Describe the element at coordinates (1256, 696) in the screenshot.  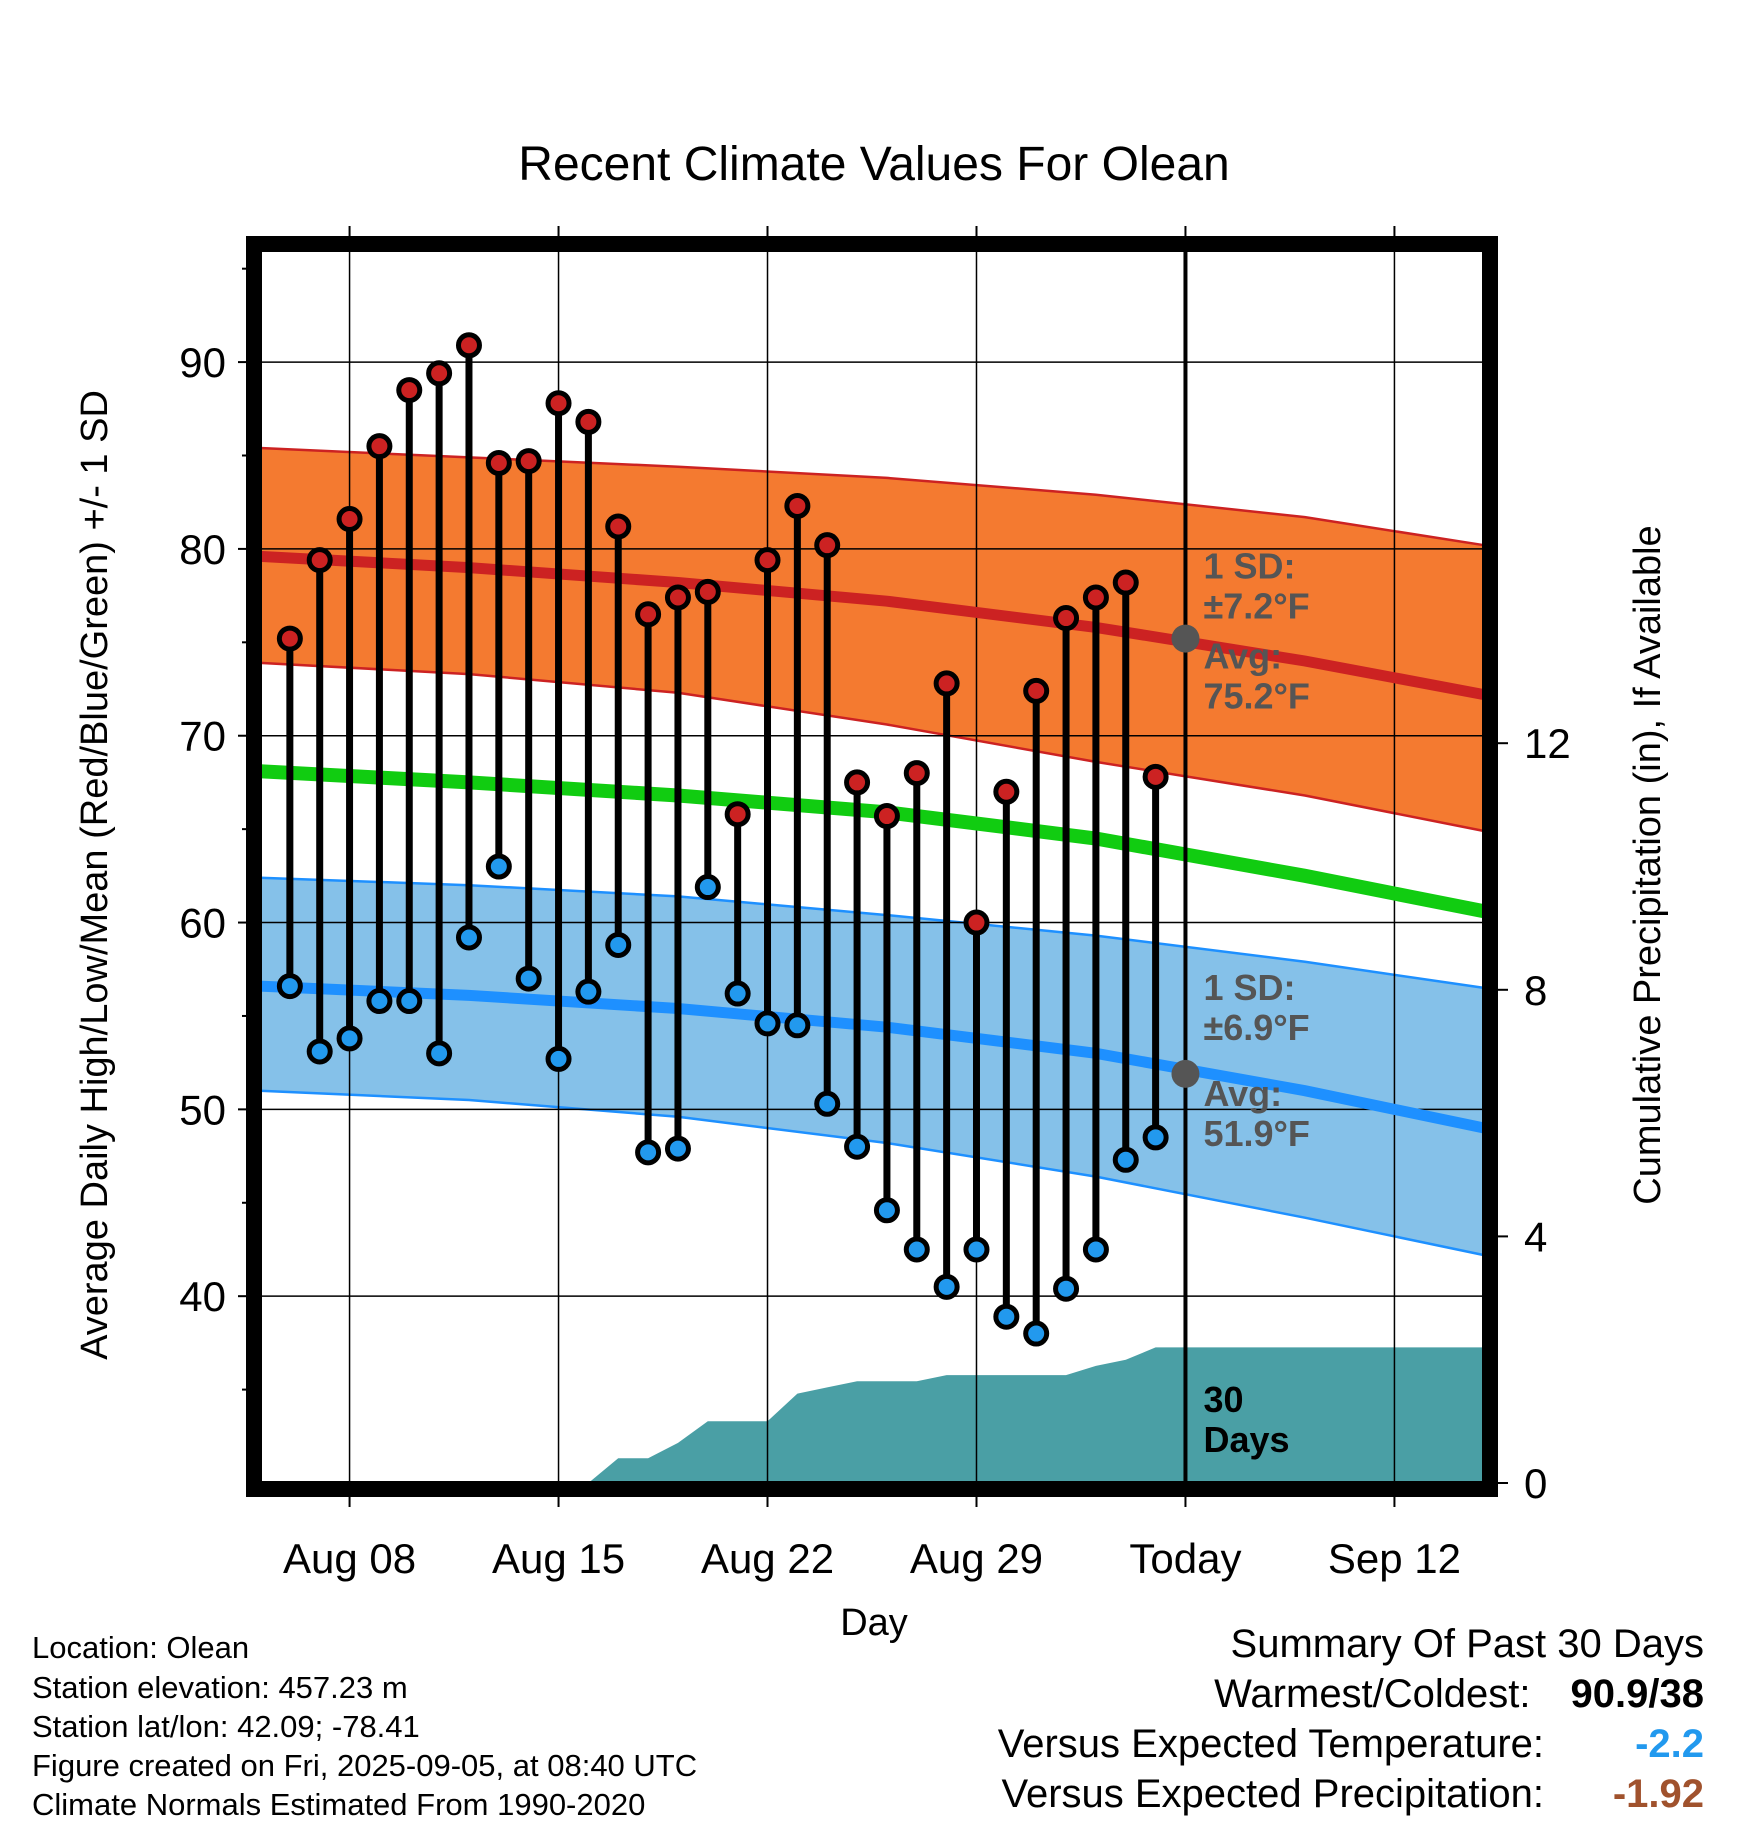
I see `high-avg-value: 75.2°F` at that location.